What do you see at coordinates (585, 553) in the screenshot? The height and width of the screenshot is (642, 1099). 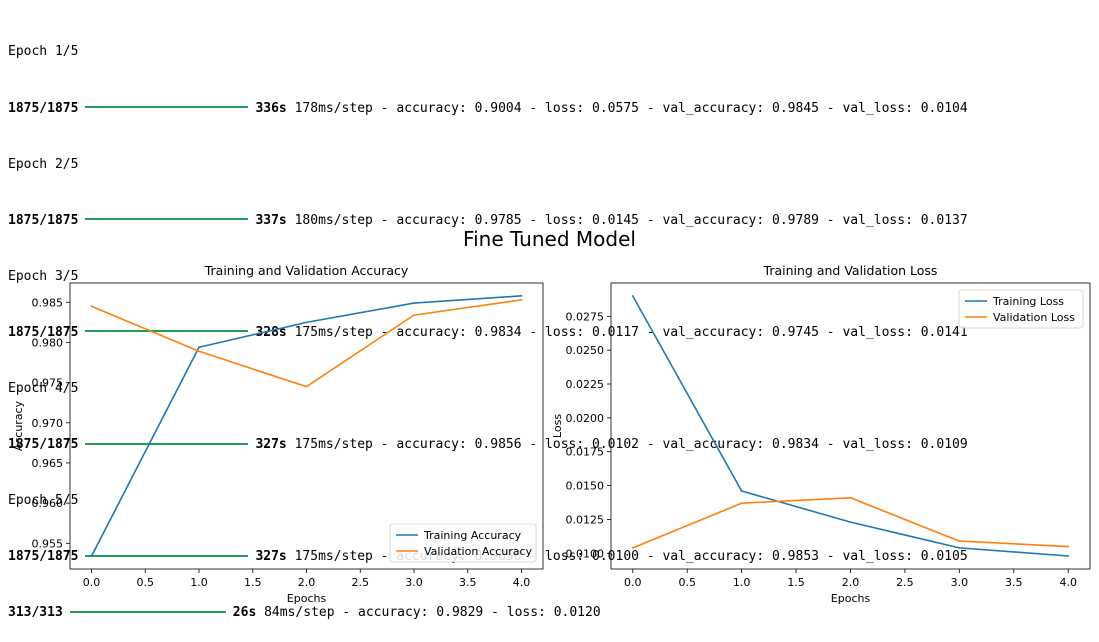 I see `y-tick-label: 0.0100` at bounding box center [585, 553].